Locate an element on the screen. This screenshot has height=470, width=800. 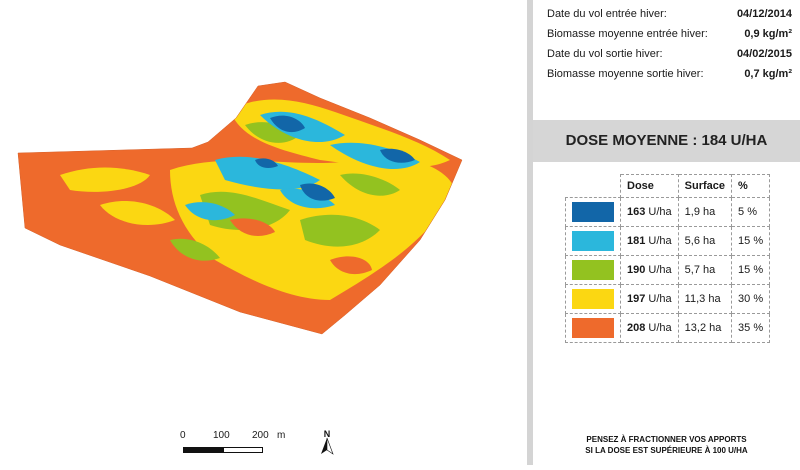
legend-surface: 13,2 ha is located at coordinates (705, 328).